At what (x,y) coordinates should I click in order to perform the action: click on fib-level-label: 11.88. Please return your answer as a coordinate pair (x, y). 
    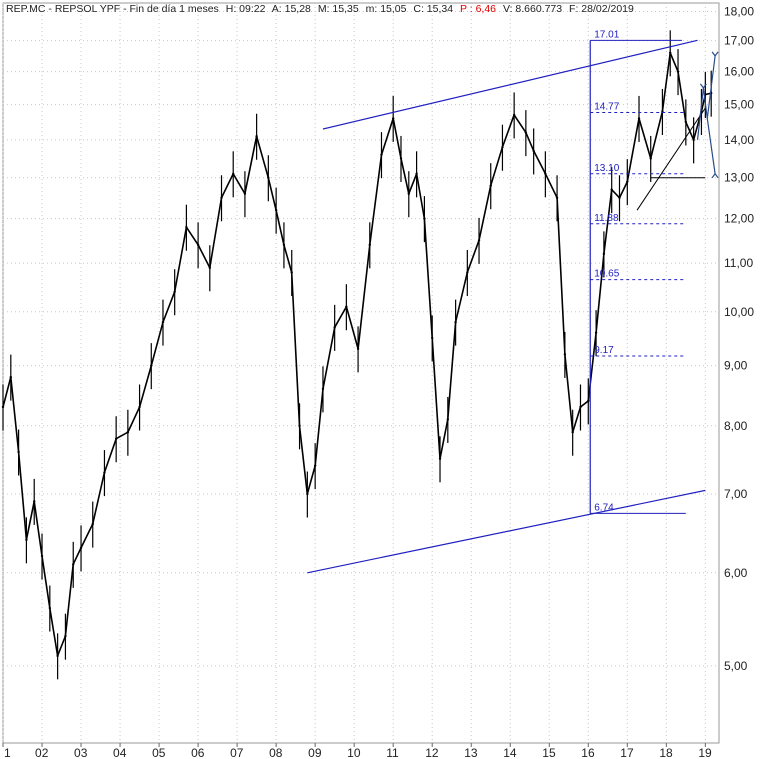
    Looking at the image, I should click on (606, 218).